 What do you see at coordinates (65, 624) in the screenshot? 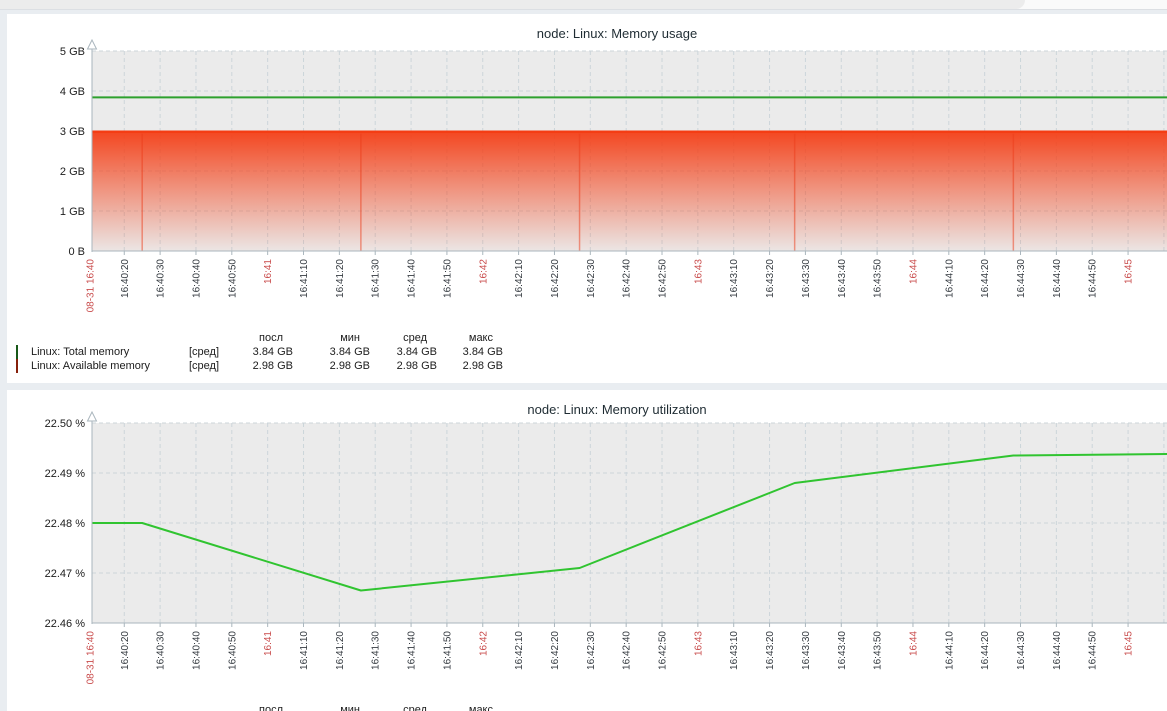
I see `y-axis-label: 22.46 %` at bounding box center [65, 624].